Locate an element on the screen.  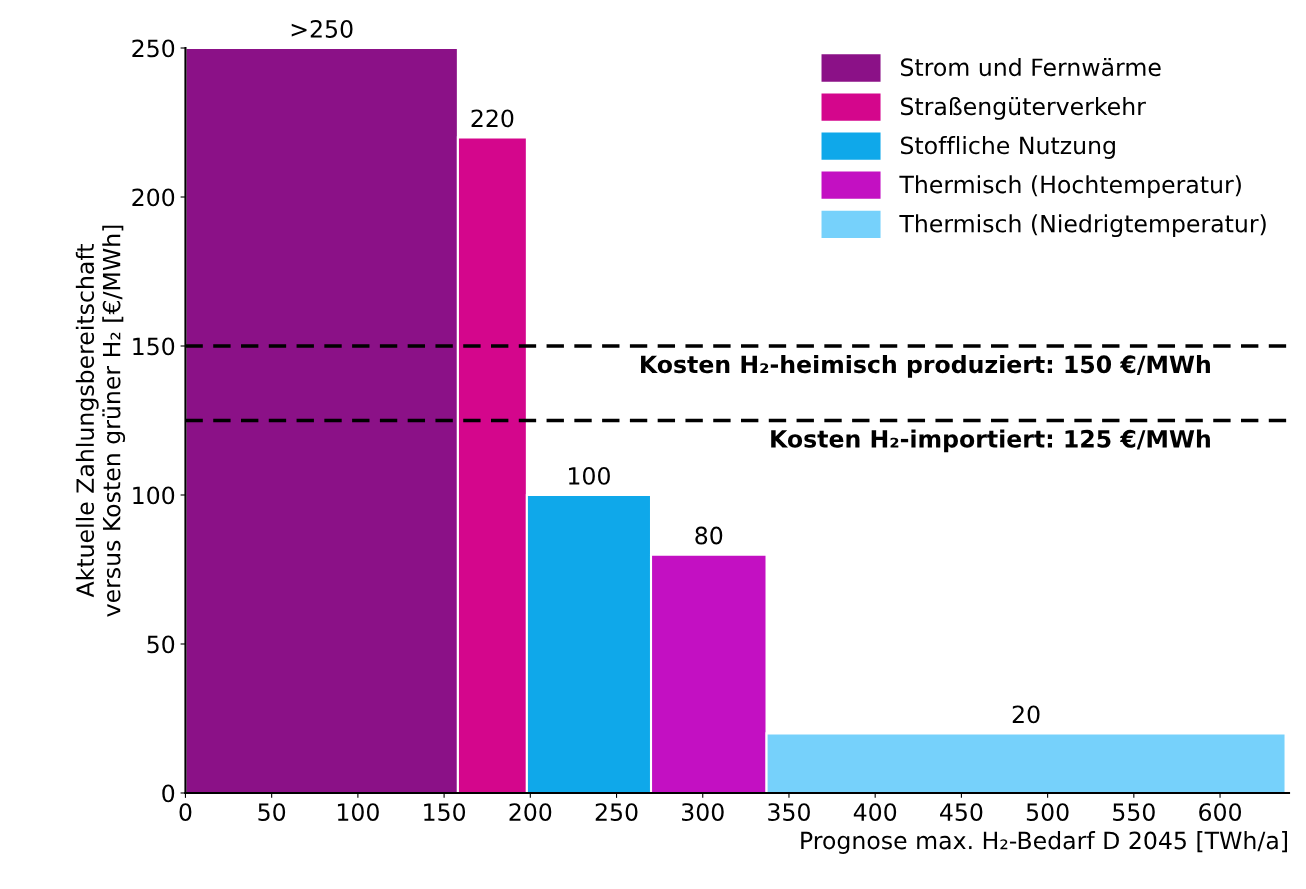
x-tick-label: 350 is located at coordinates (789, 812).